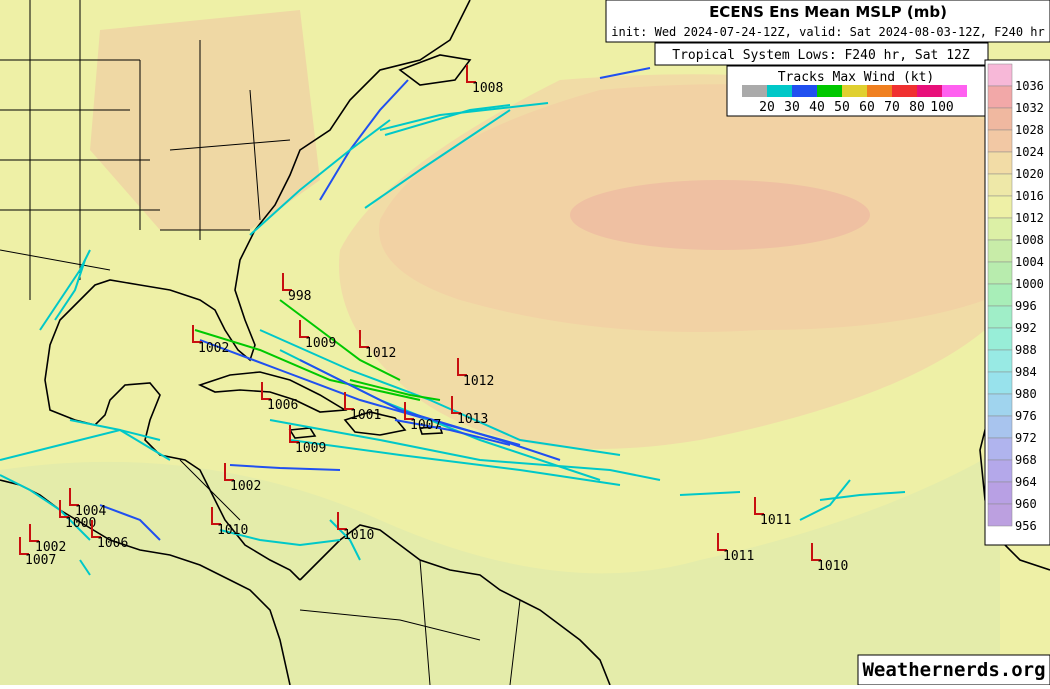 The width and height of the screenshot is (1050, 689). Describe the element at coordinates (827, 21) in the screenshot. I see `title-box` at that location.